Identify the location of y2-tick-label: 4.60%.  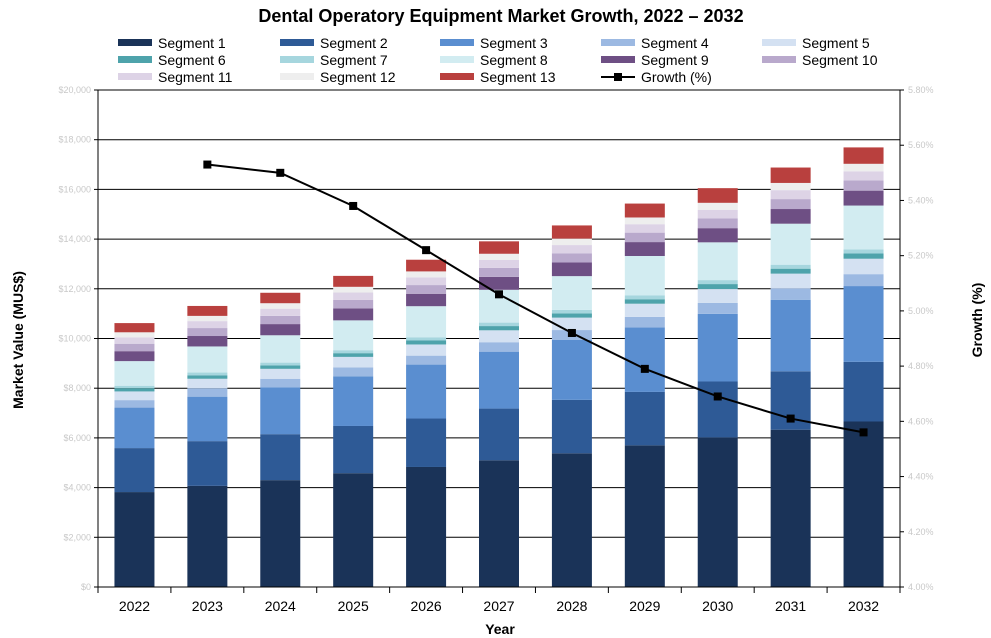
(921, 421).